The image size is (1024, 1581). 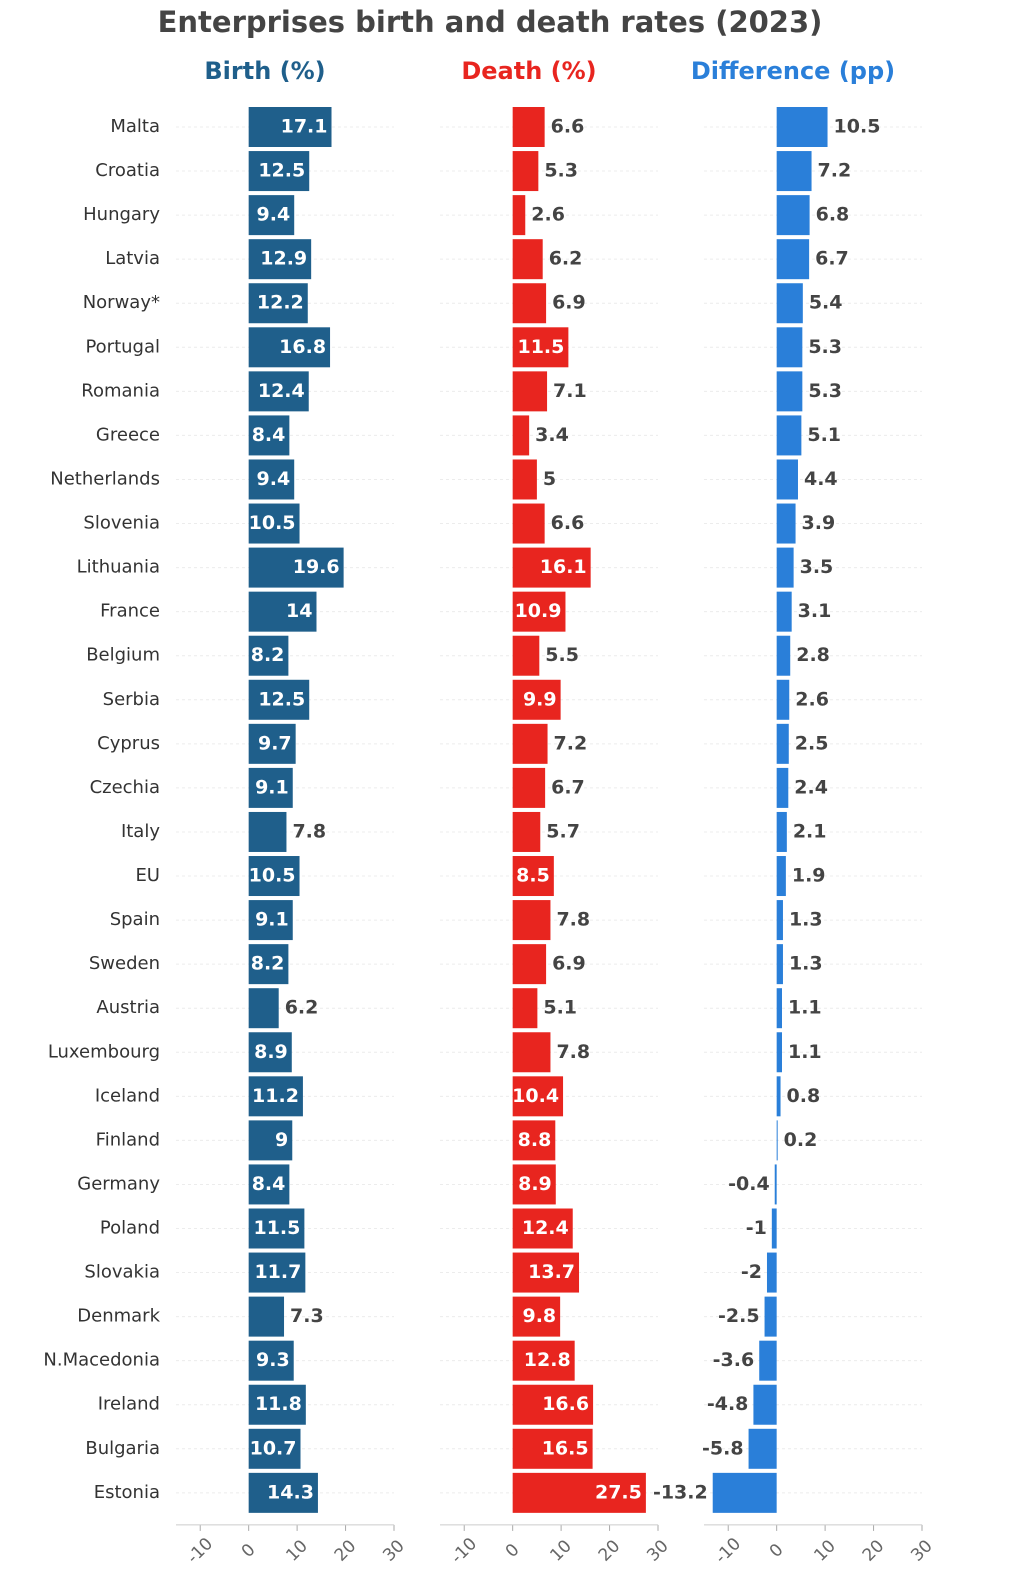 I want to click on category-label: Italy, so click(x=140, y=831).